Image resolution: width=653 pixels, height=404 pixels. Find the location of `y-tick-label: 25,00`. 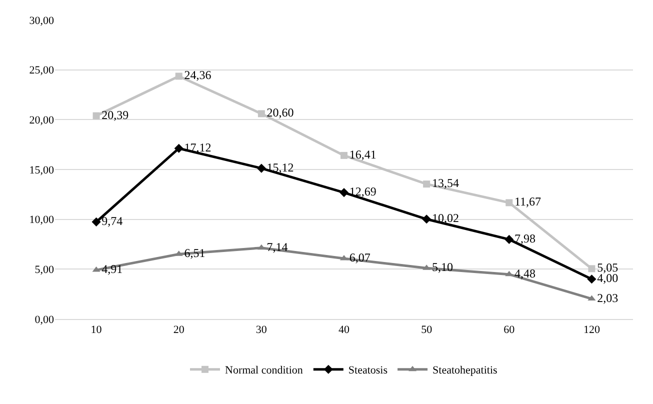

y-tick-label: 25,00 is located at coordinates (41, 70).